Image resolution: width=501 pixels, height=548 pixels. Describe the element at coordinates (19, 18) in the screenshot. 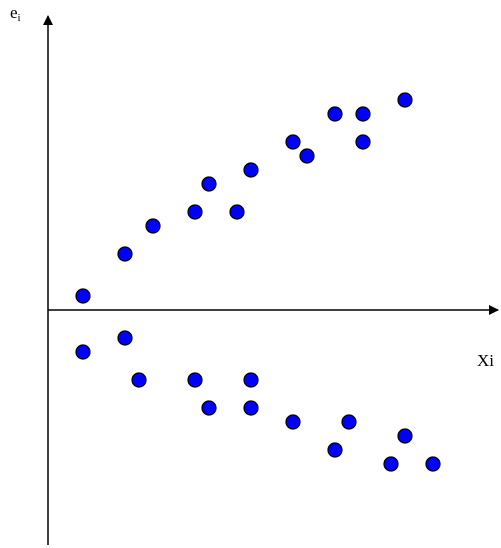

I see `y-axis-label-subscript: i` at that location.